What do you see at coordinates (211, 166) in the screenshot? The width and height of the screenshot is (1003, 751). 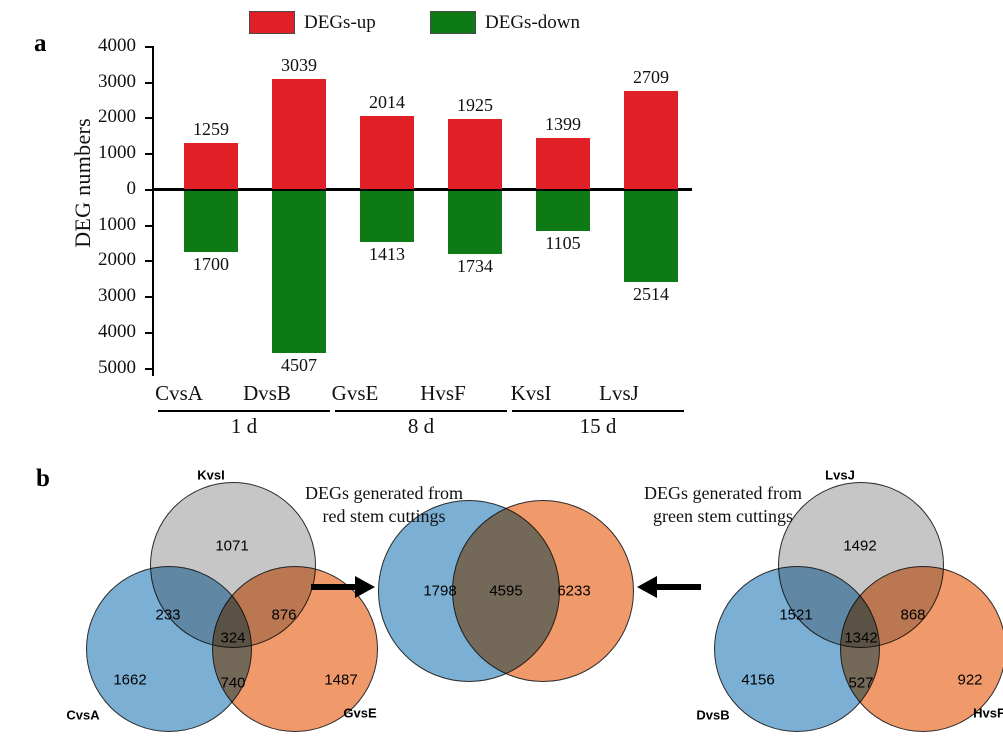 I see `bar-up-cvsa` at bounding box center [211, 166].